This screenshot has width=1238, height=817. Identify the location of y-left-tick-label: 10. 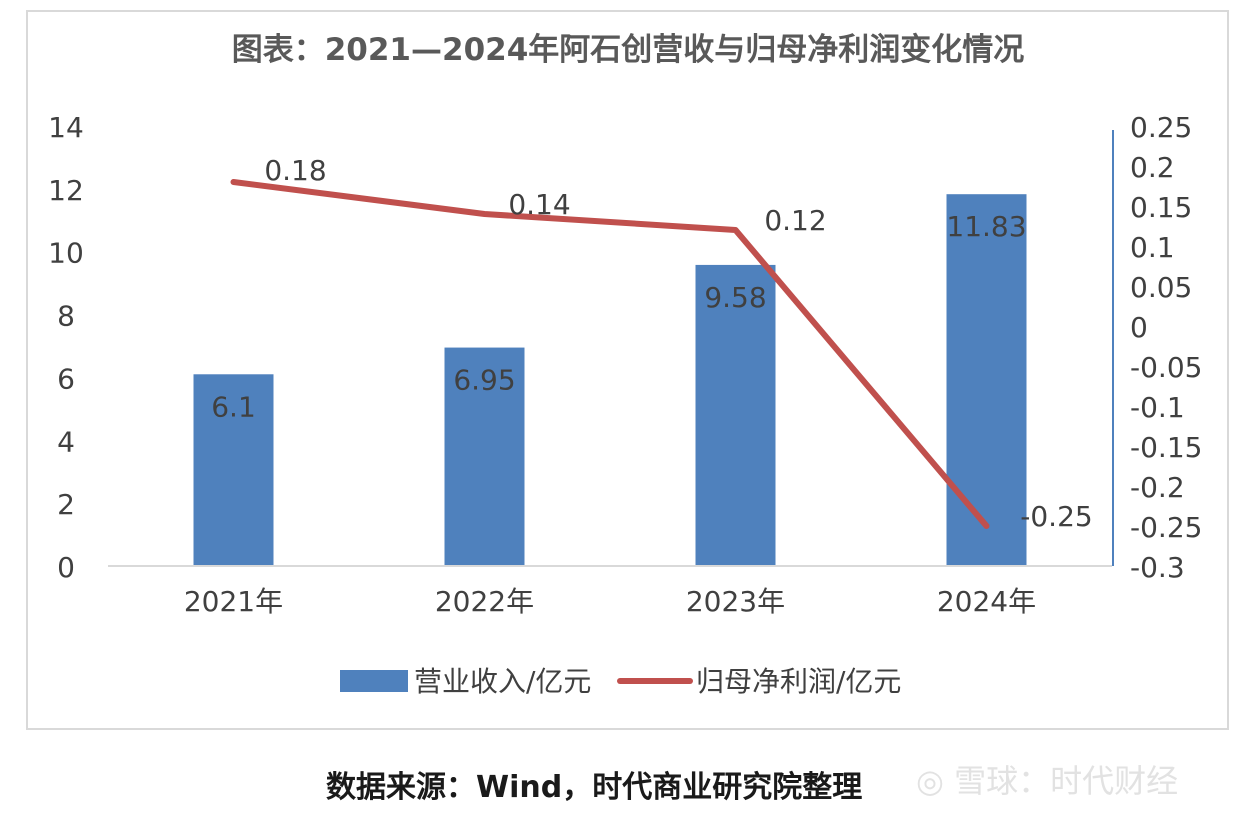
(66, 253).